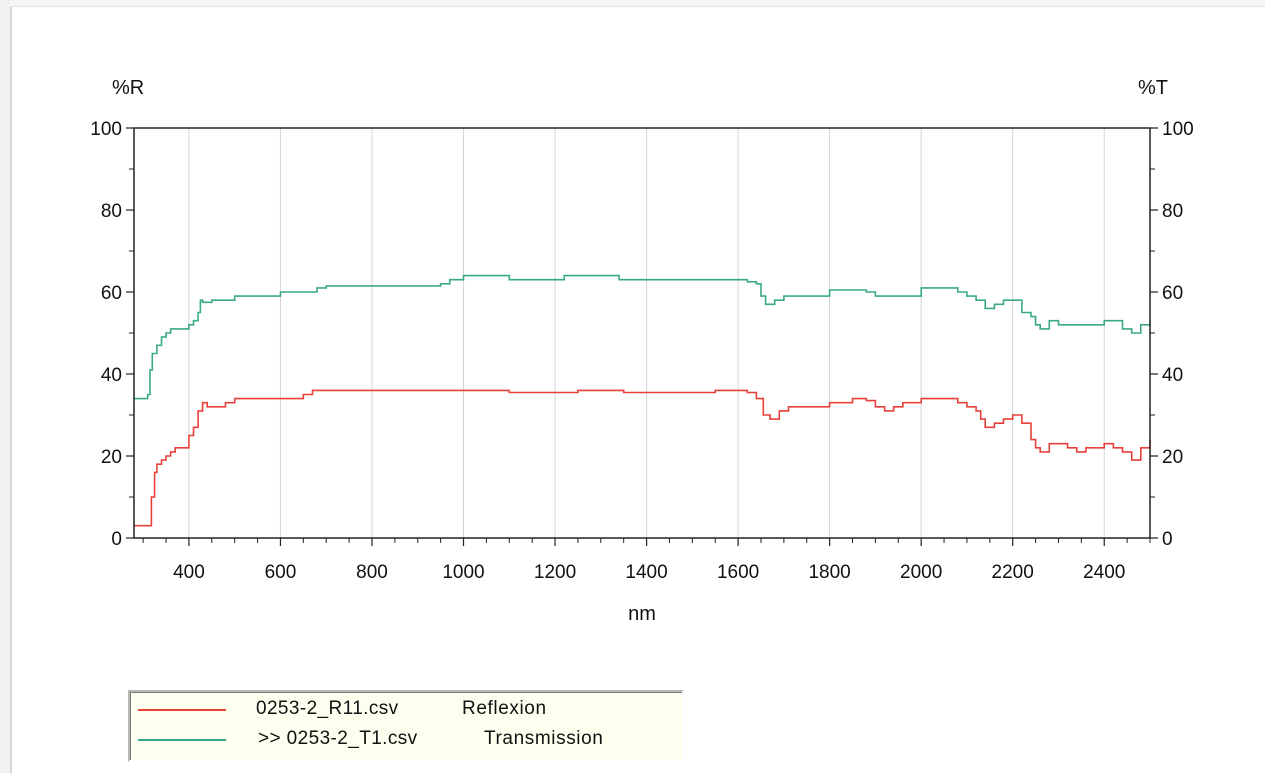  I want to click on x-tick-label: 2200, so click(1013, 572).